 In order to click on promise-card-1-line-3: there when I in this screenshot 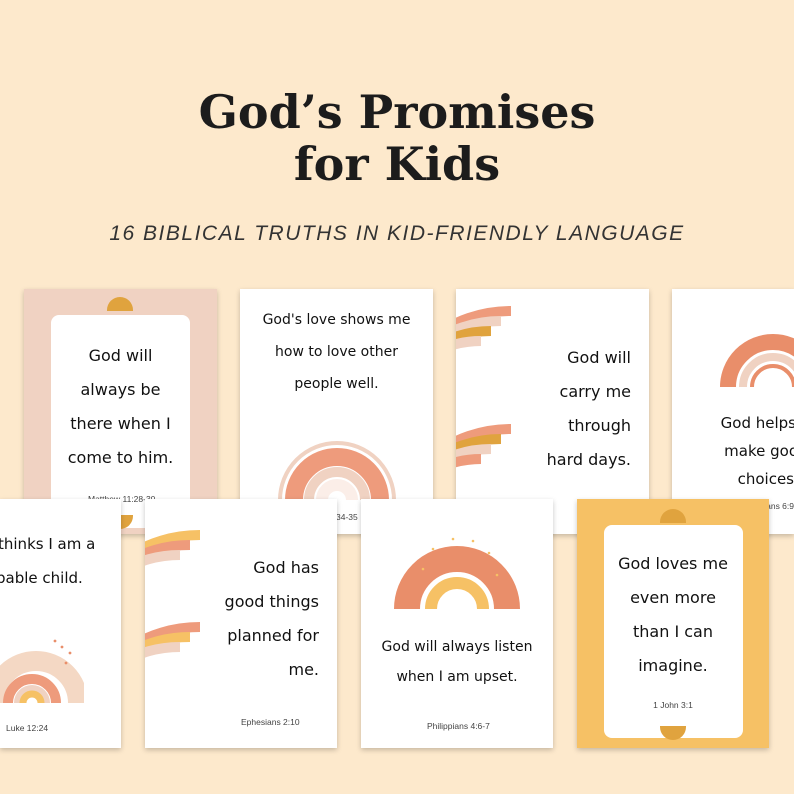, I will do `click(120, 423)`.